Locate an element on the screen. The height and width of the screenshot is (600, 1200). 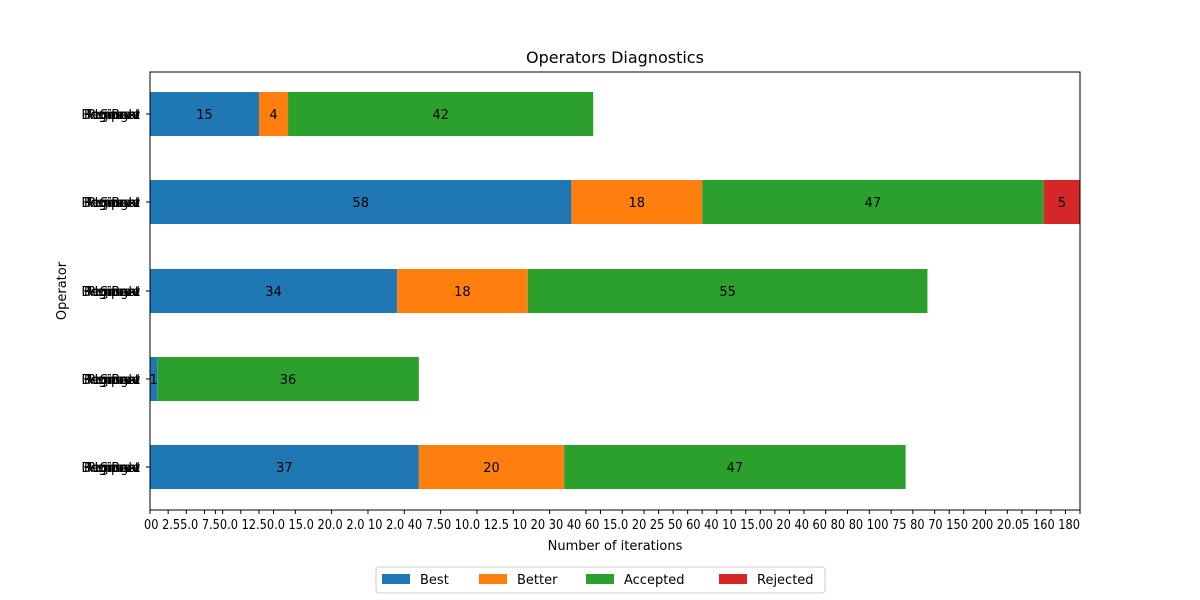
x-axis-label: Number of iterations is located at coordinates (615, 546).